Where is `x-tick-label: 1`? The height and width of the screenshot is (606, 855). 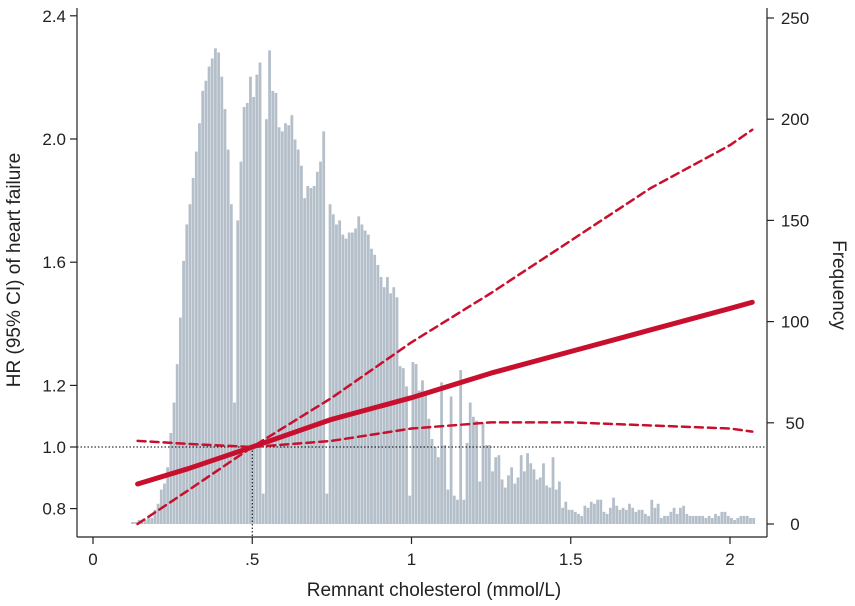
x-tick-label: 1 is located at coordinates (411, 559).